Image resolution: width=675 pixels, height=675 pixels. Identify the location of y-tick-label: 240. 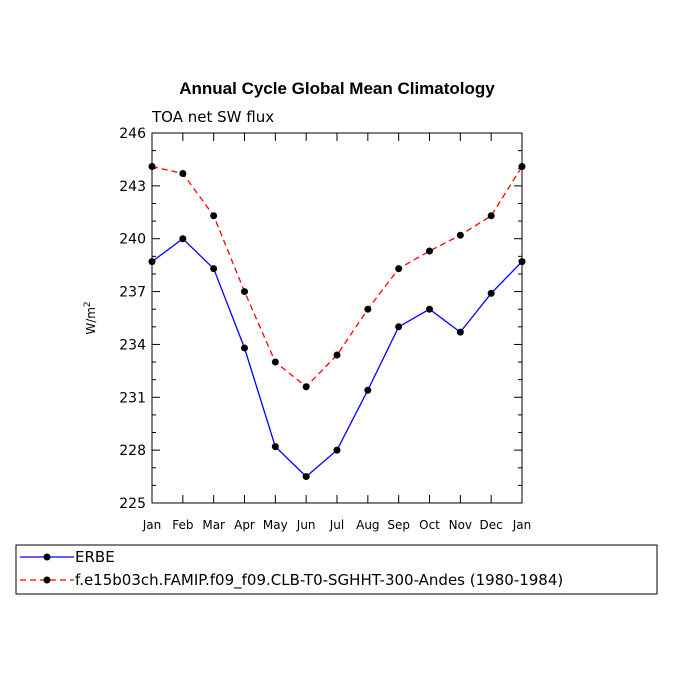
(132, 240).